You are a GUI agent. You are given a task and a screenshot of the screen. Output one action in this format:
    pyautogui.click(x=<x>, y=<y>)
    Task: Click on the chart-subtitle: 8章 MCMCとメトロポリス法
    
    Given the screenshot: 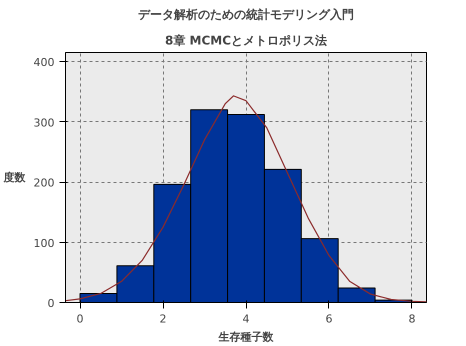 What is the action you would take?
    pyautogui.click(x=246, y=41)
    